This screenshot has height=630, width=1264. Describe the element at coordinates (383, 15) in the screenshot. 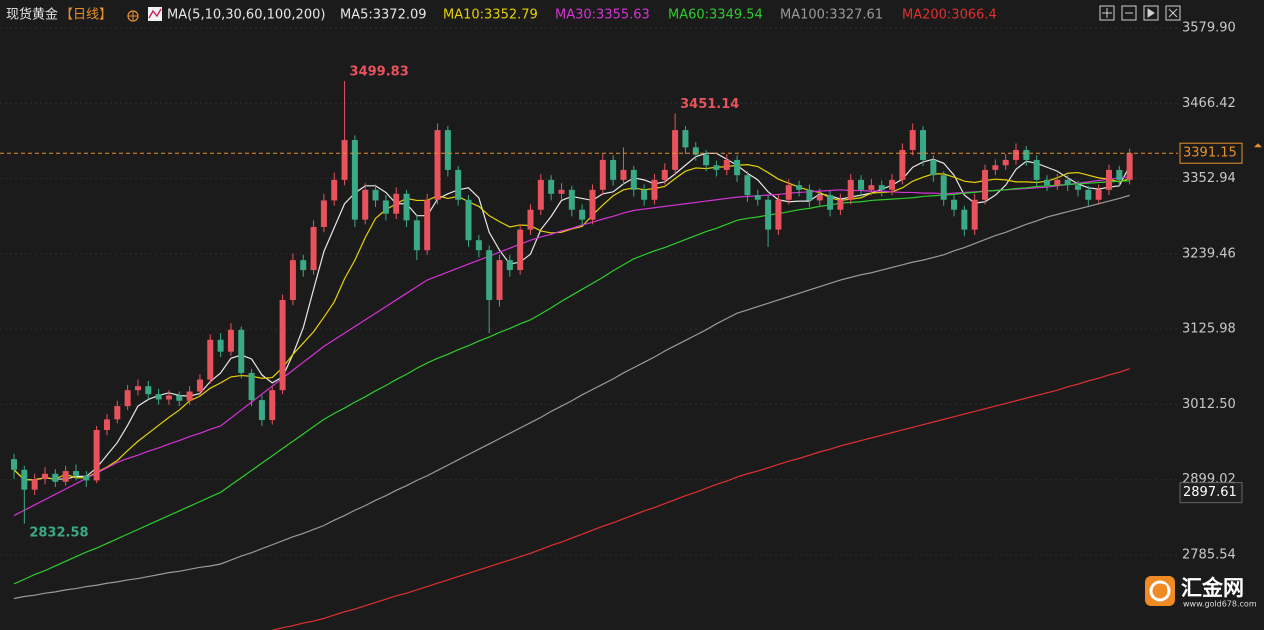

I see `legend-entry: MA5:3372.09` at that location.